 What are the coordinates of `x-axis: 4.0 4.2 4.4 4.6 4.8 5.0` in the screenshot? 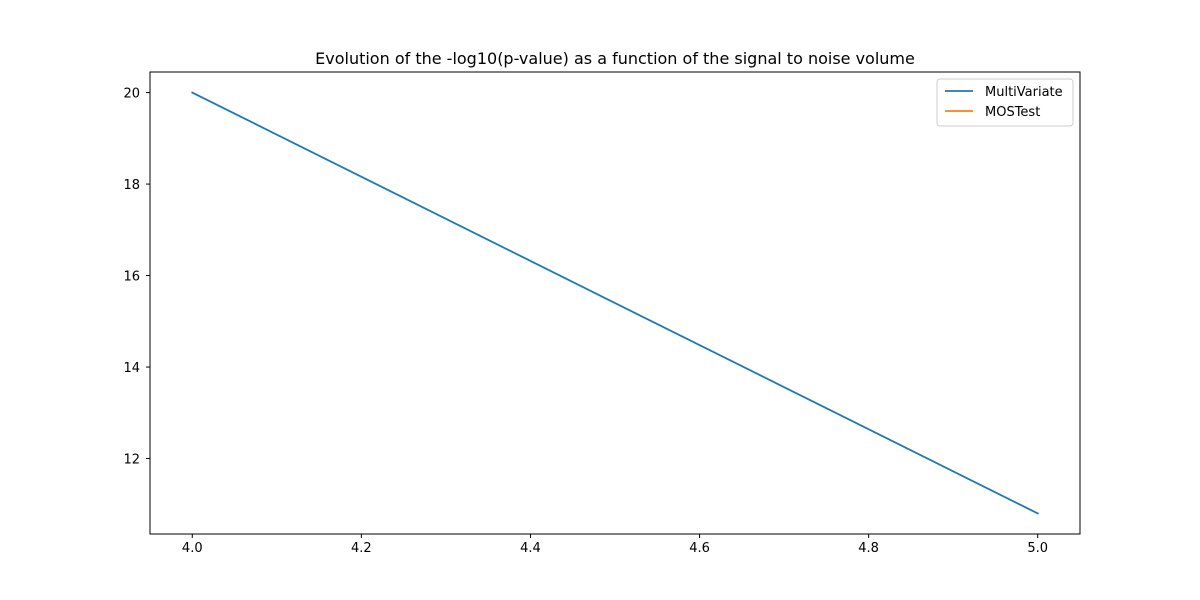 It's located at (615, 545).